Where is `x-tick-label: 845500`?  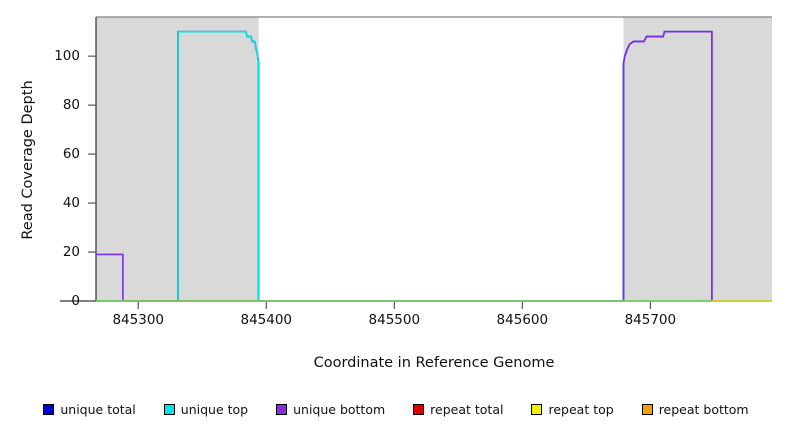 x-tick-label: 845500 is located at coordinates (394, 320).